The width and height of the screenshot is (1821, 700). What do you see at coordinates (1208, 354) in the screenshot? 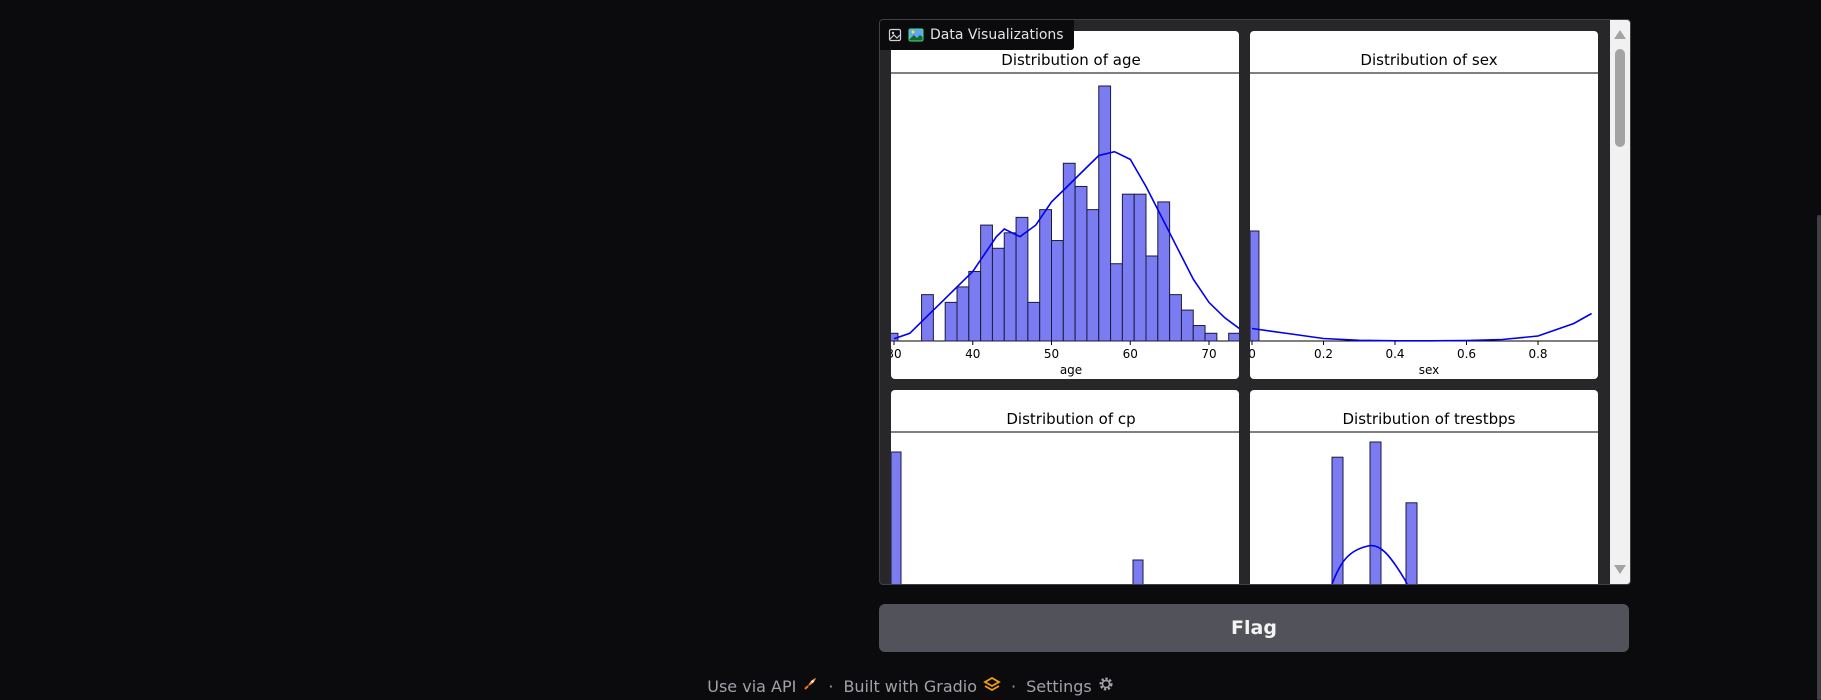
I see `x-tick-label: 70` at bounding box center [1208, 354].